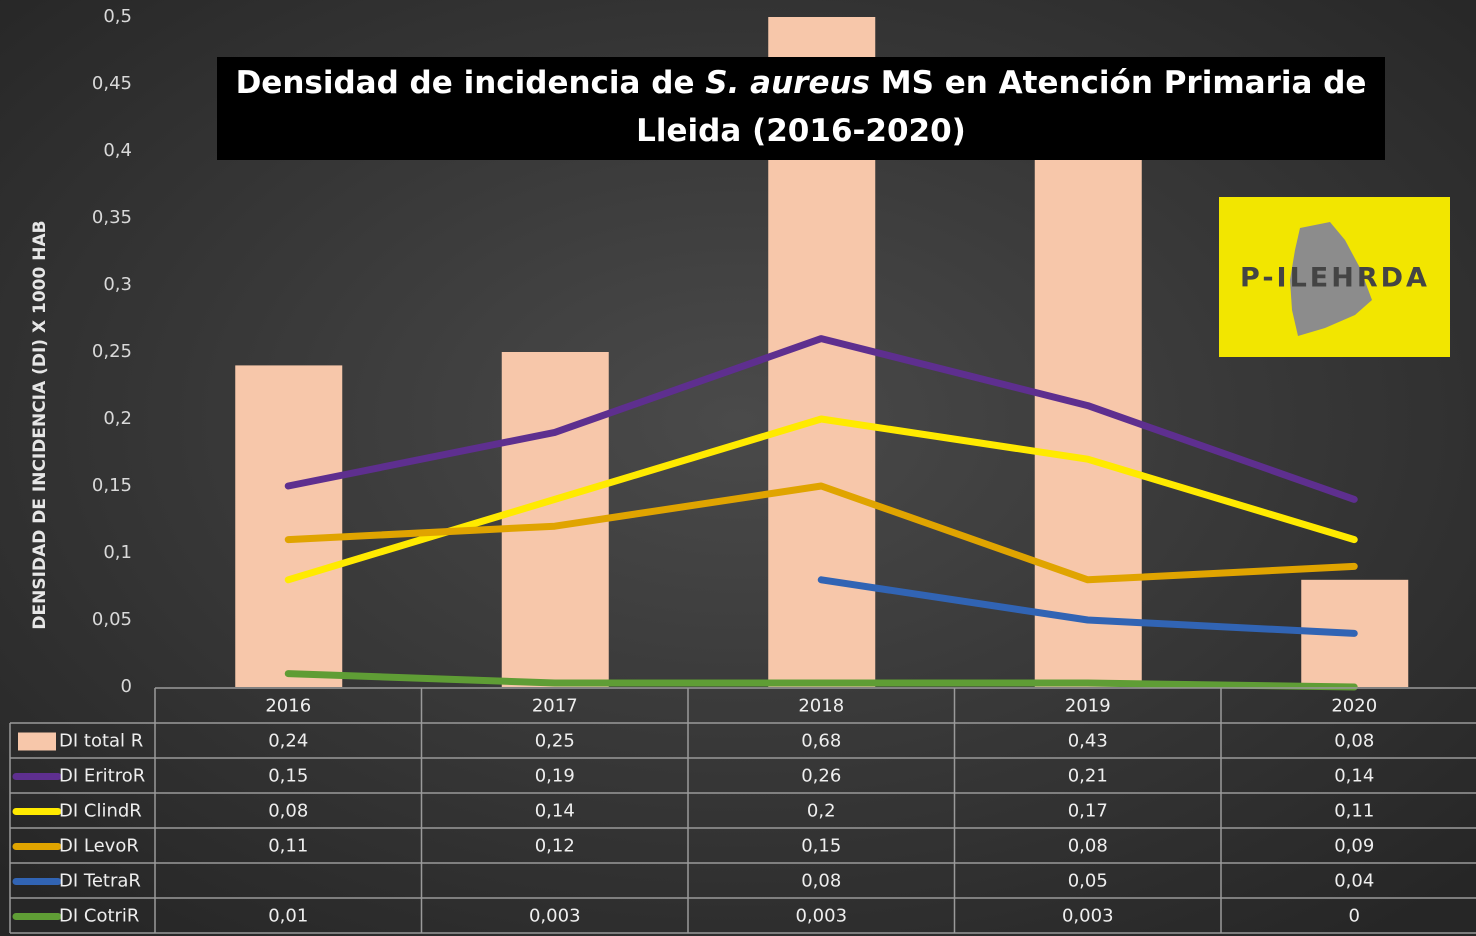  Describe the element at coordinates (126, 686) in the screenshot. I see `y-tick-label: 0` at that location.